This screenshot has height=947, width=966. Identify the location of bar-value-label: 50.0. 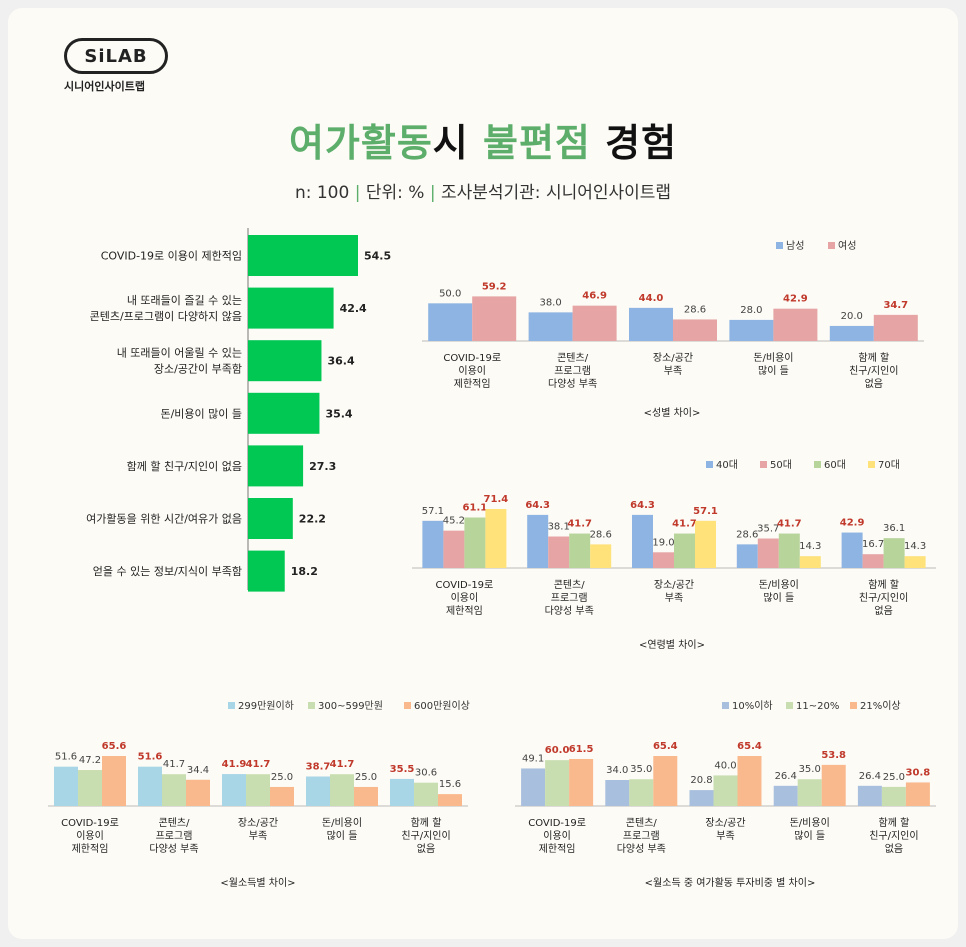
(450, 293).